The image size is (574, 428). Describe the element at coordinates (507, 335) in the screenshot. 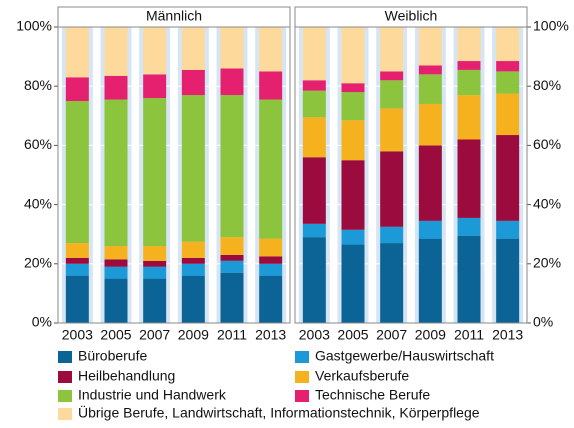

I see `x-tick-label: 2013` at that location.